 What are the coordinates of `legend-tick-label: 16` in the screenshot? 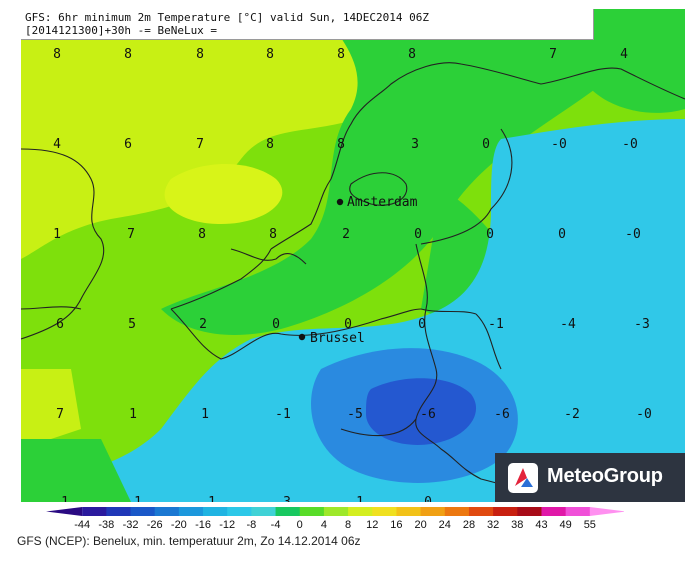 It's located at (396, 524).